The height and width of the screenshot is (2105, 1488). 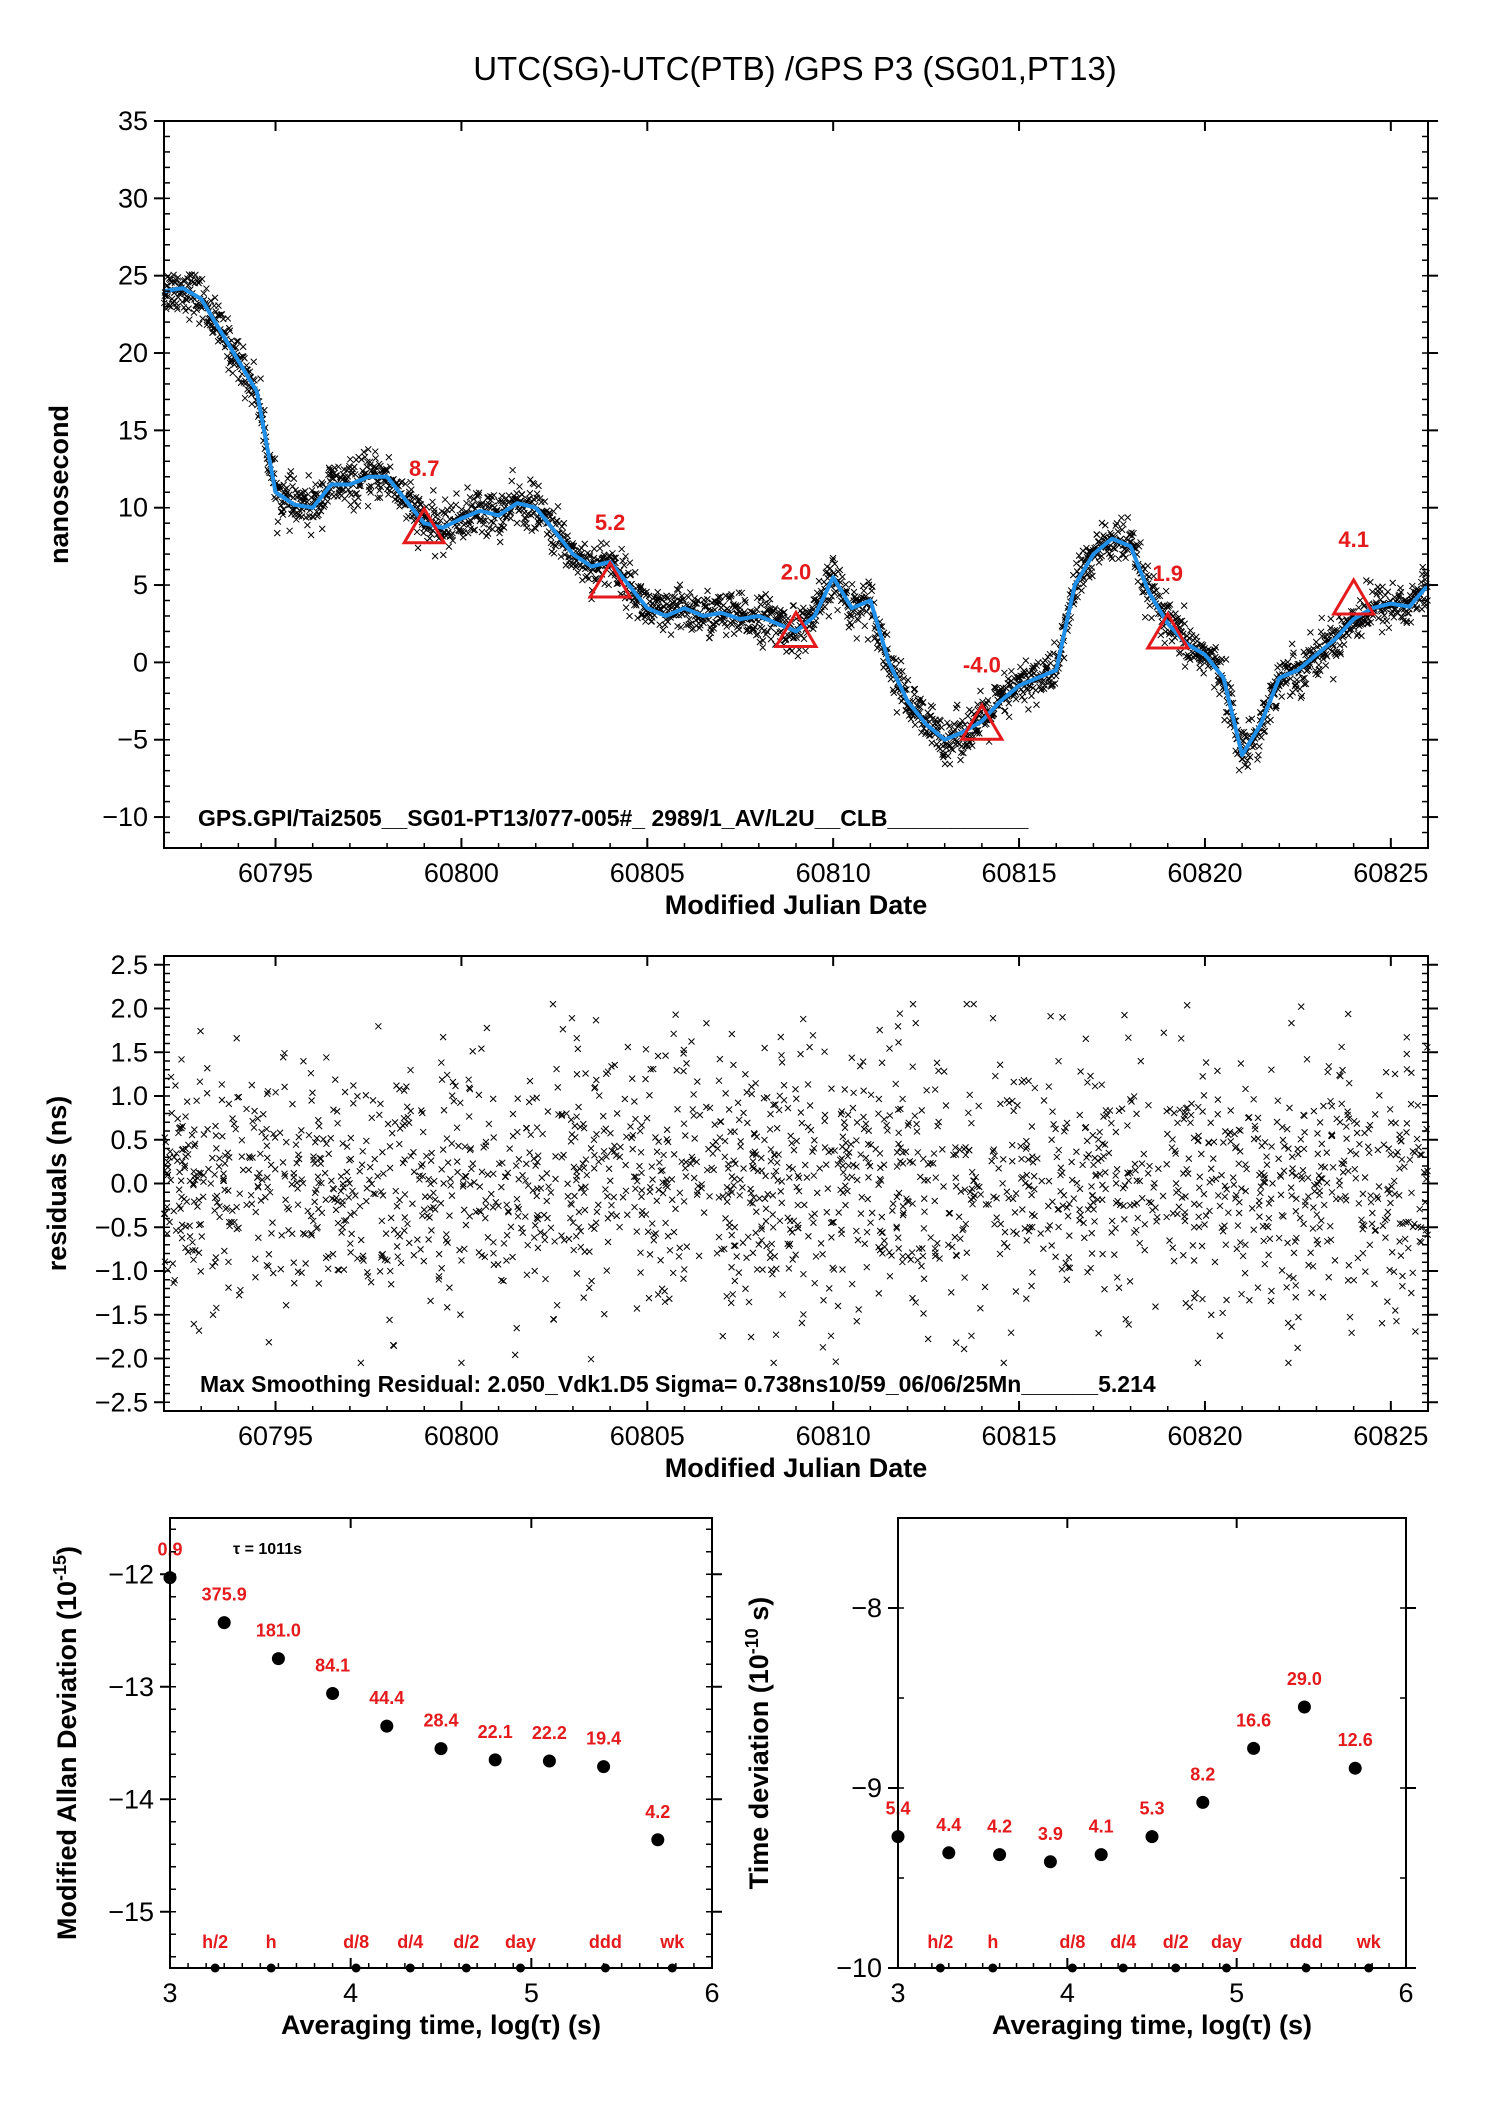 What do you see at coordinates (129, 1096) in the screenshot?
I see `y-tick-label: 1.0` at bounding box center [129, 1096].